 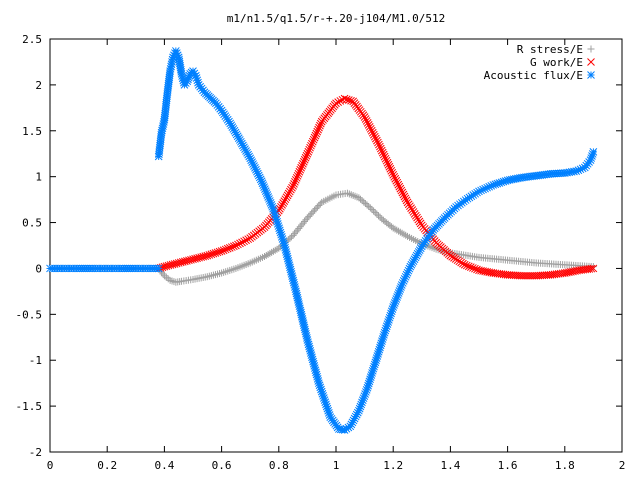 I want to click on y-tick-label: -2, so click(x=35, y=452).